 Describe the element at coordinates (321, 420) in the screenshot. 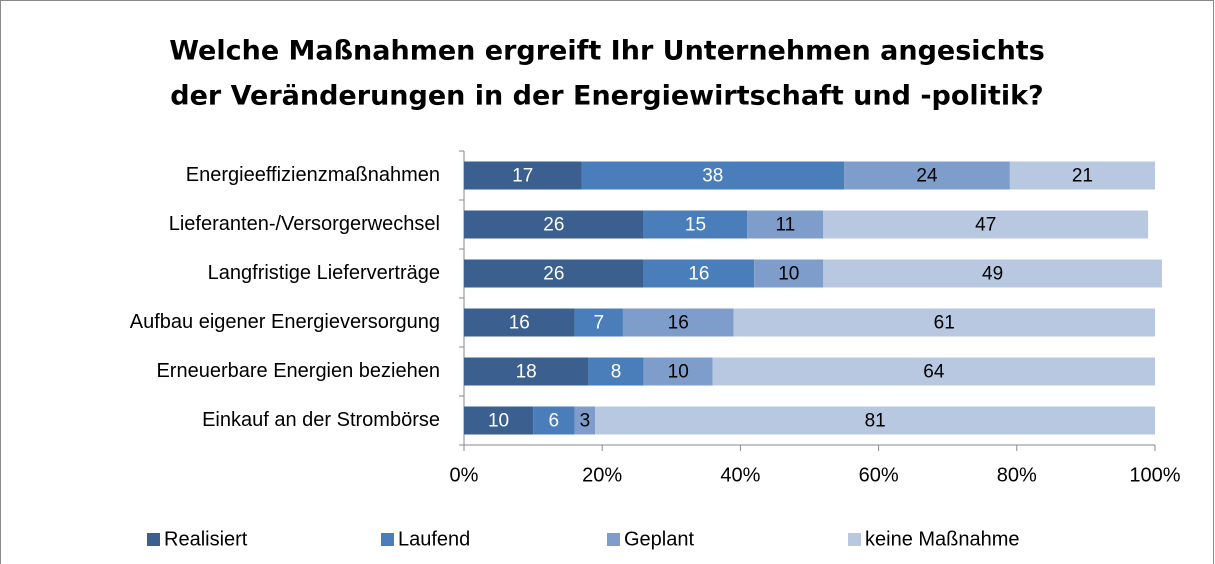

I see `category-label: Einkauf an der Strombörse` at that location.